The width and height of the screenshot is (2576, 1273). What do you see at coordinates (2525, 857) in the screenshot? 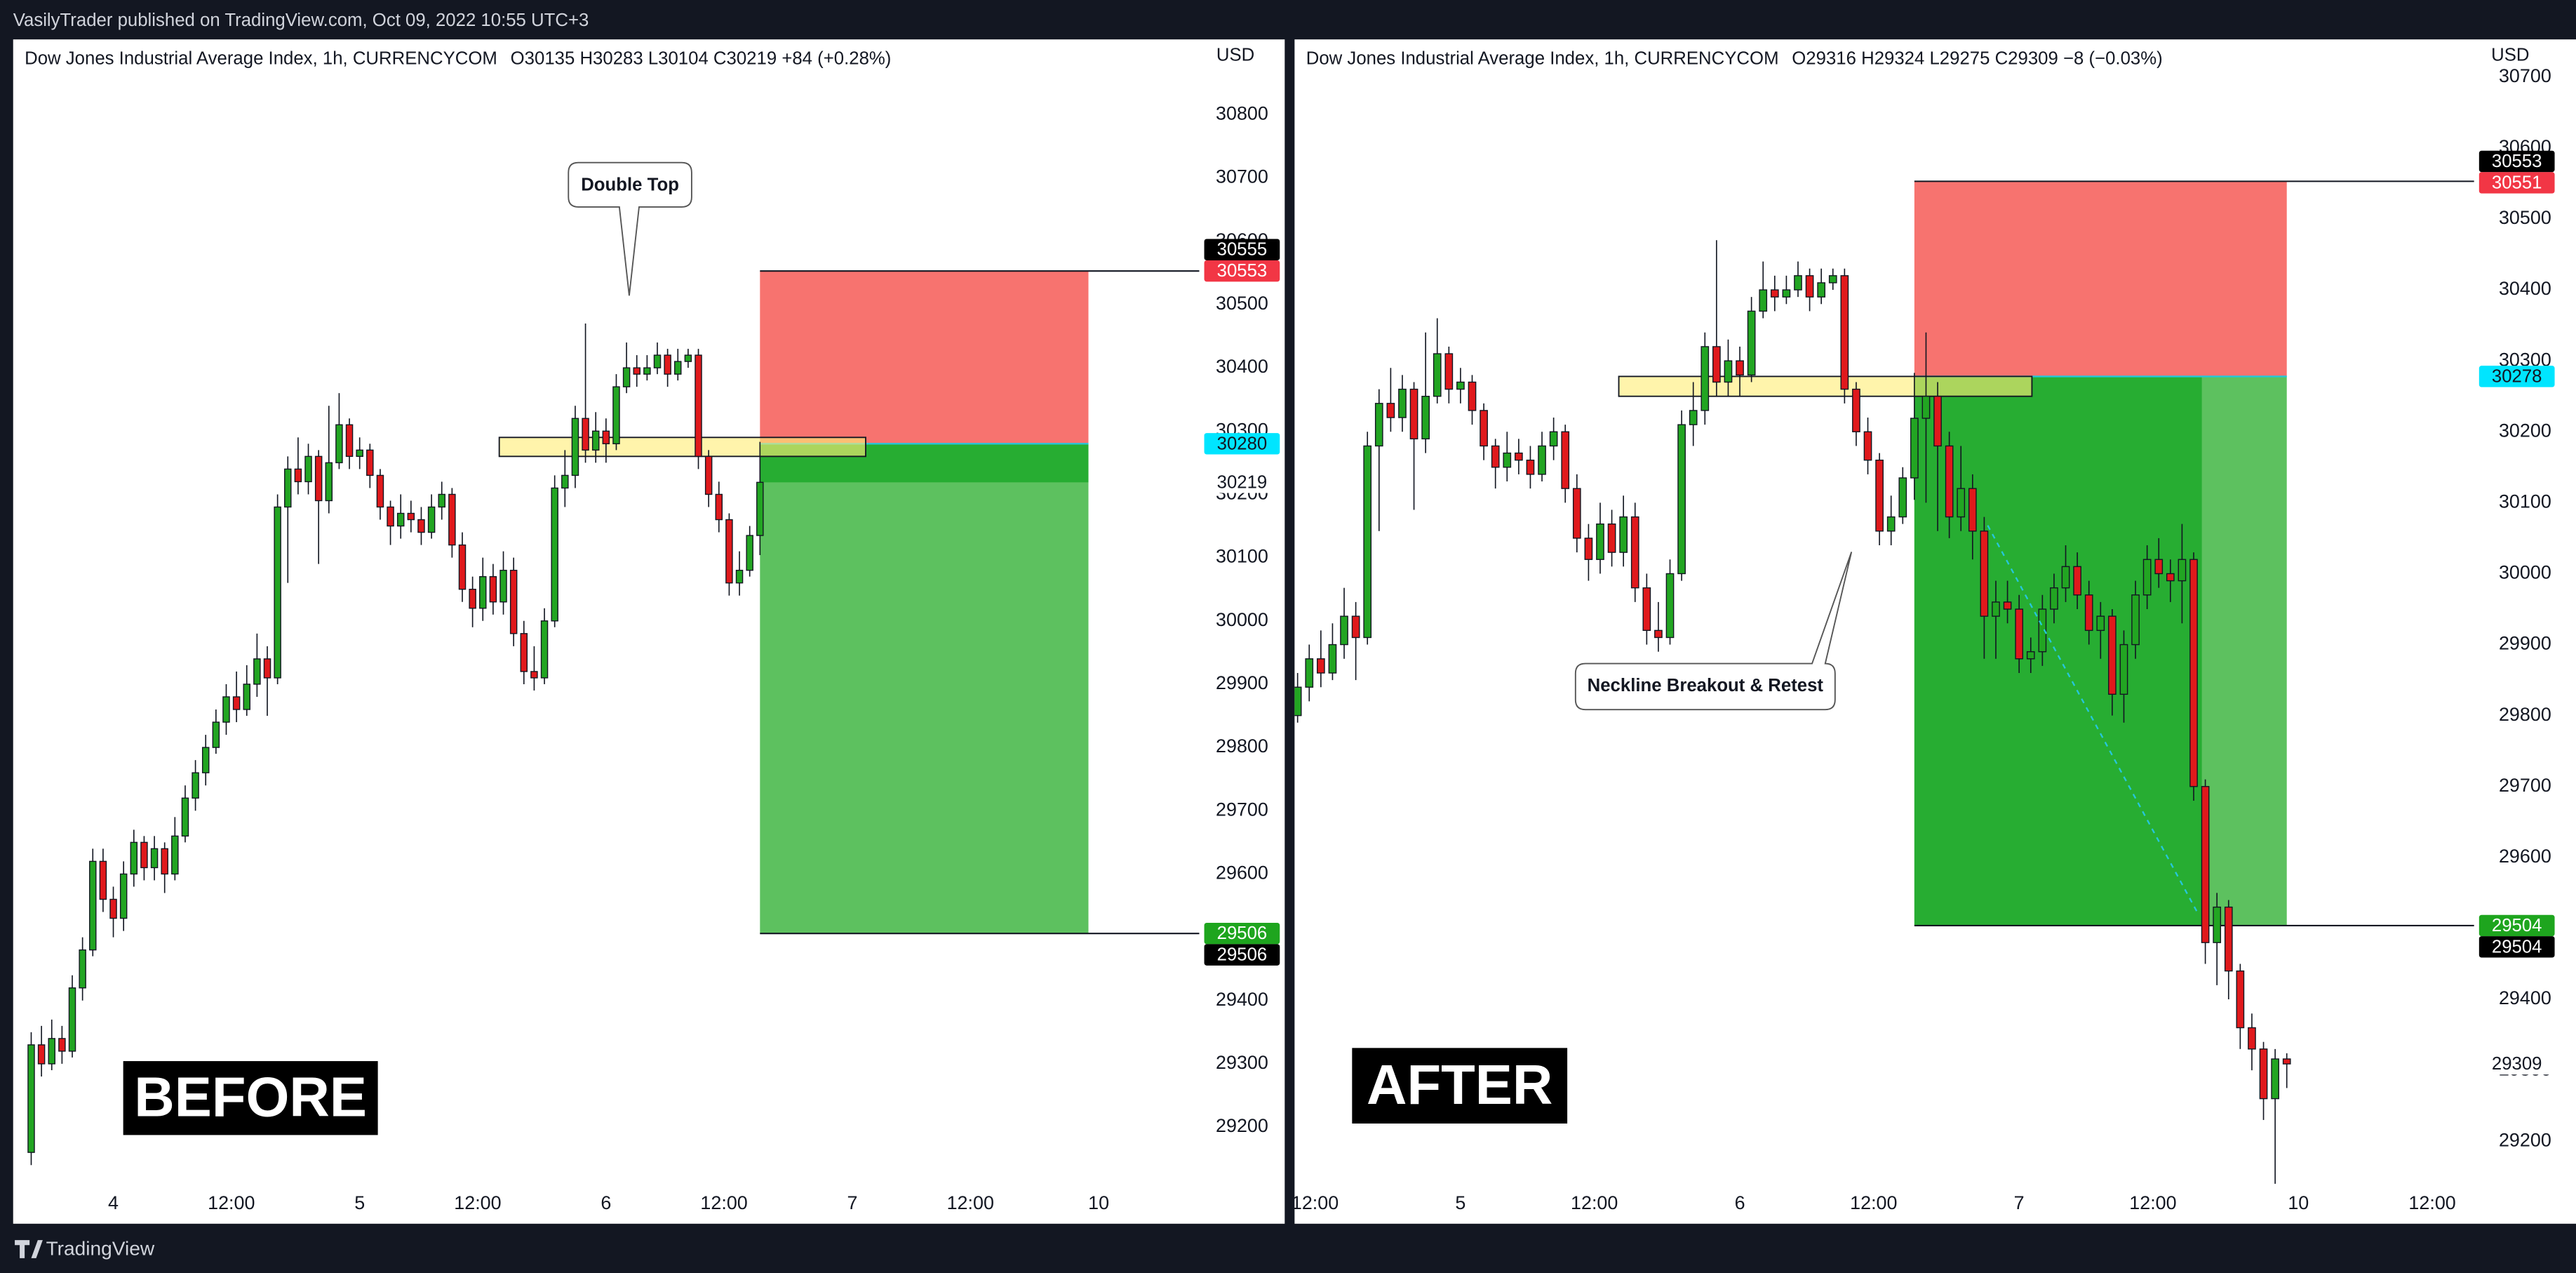
I see `y-tick-label: 29600` at bounding box center [2525, 857].